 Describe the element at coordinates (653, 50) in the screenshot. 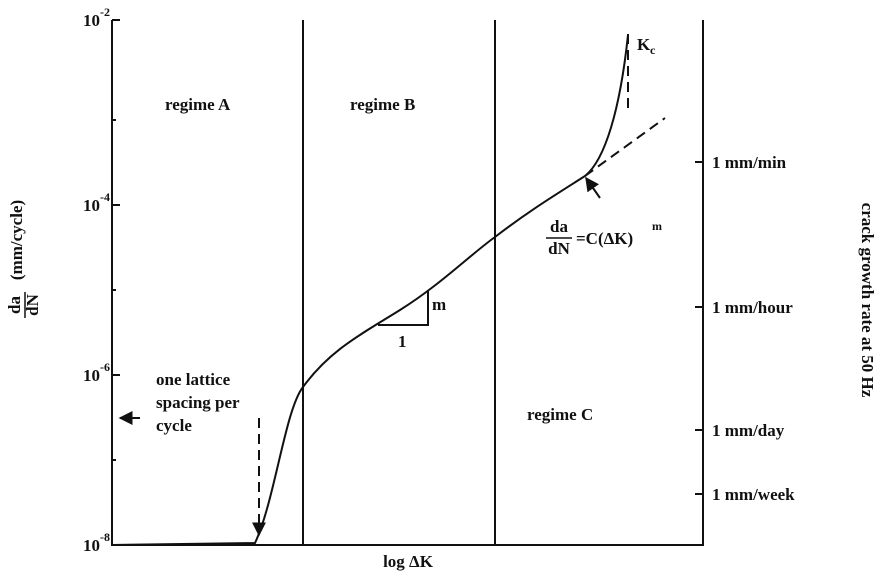

I see `kc-subscript: c` at that location.